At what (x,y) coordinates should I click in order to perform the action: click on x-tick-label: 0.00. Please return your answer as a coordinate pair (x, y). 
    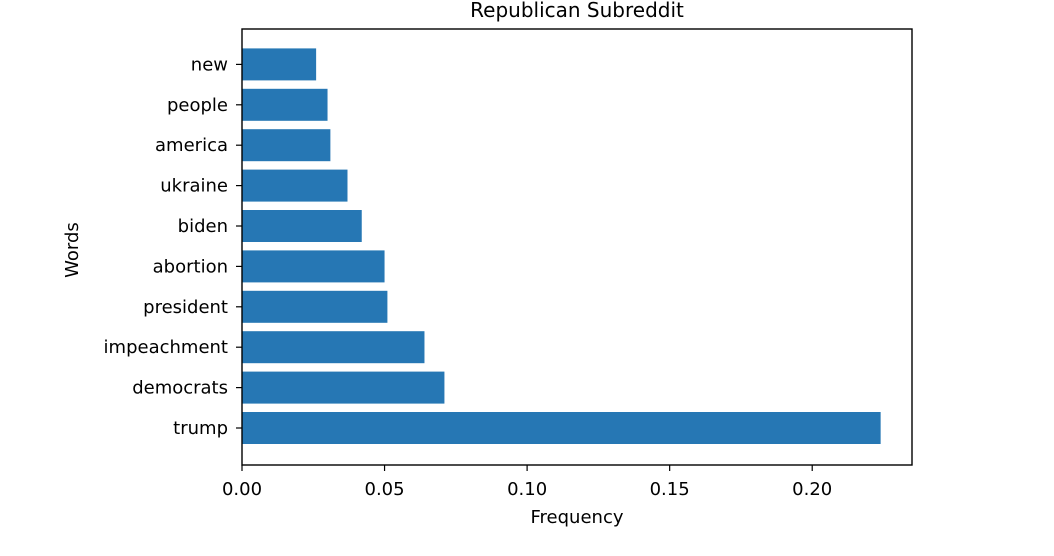
    Looking at the image, I should click on (242, 489).